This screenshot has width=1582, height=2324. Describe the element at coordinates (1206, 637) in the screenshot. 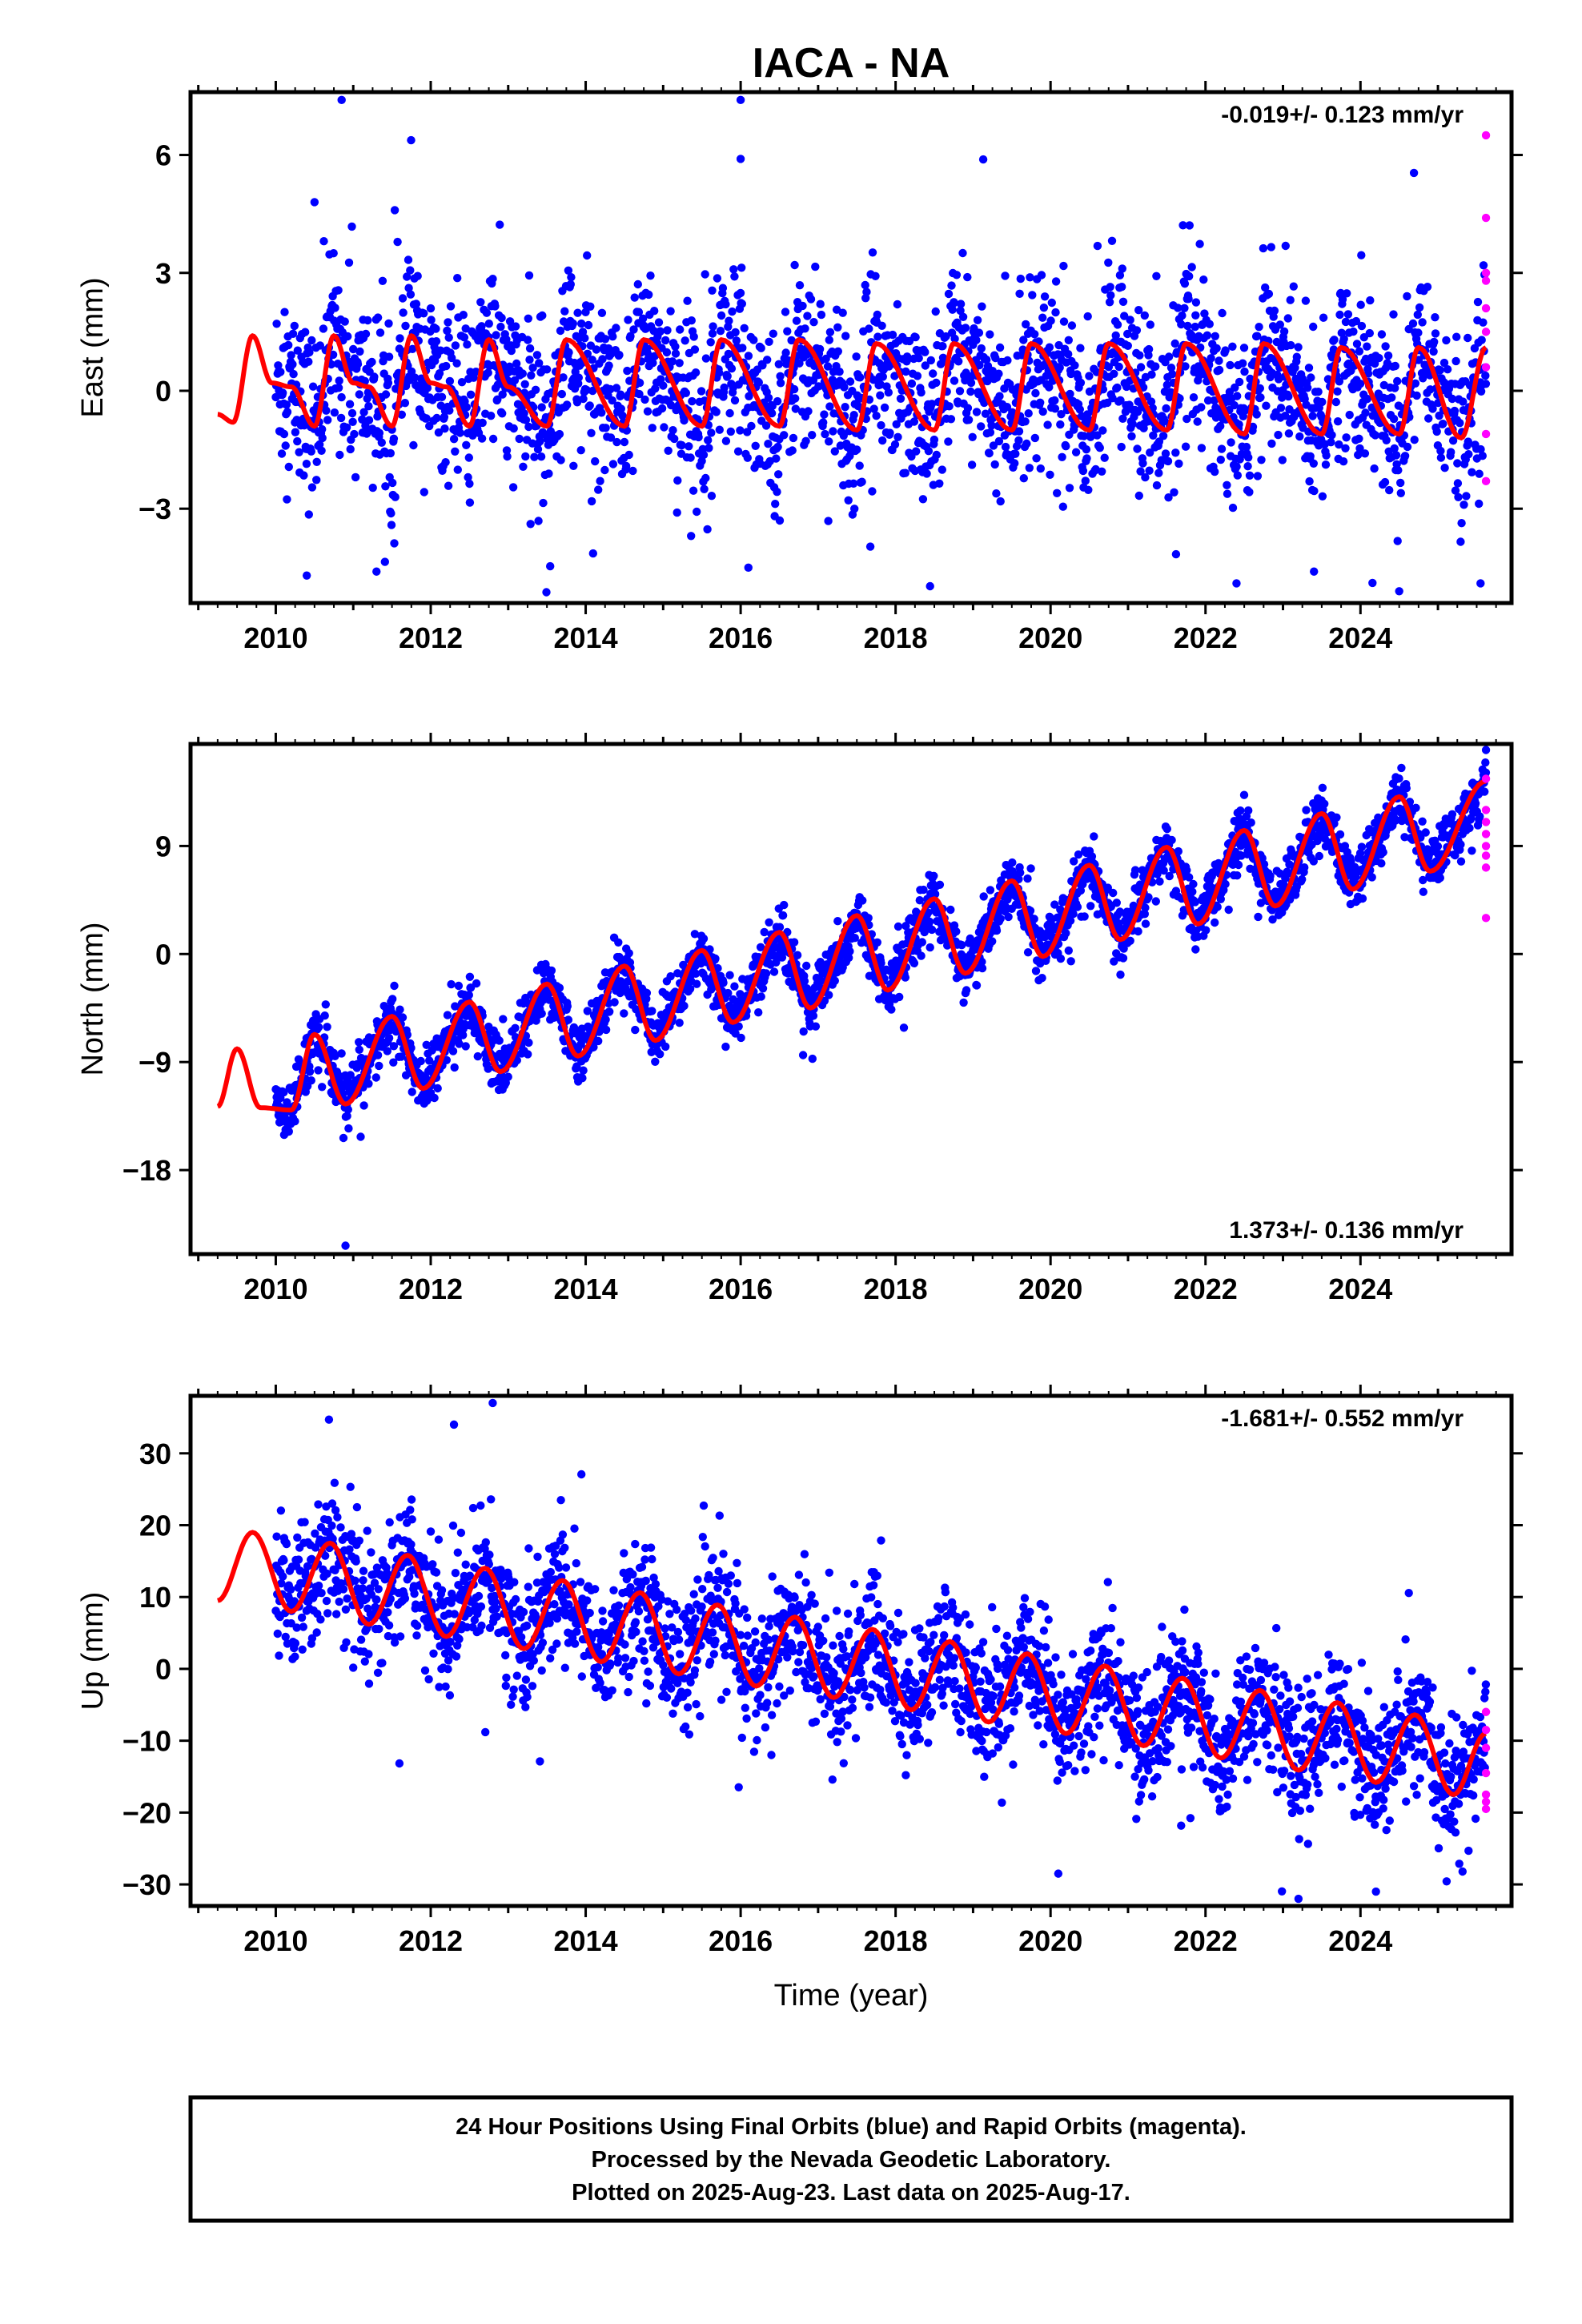

I see `x-tick-label: 2022` at that location.